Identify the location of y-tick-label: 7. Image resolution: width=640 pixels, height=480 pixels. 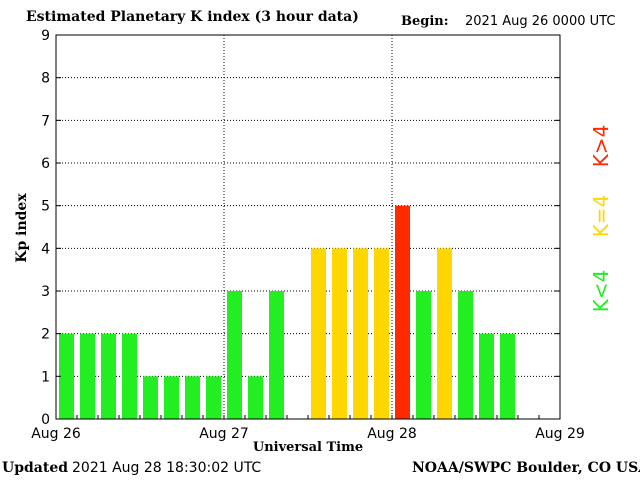
(45, 121).